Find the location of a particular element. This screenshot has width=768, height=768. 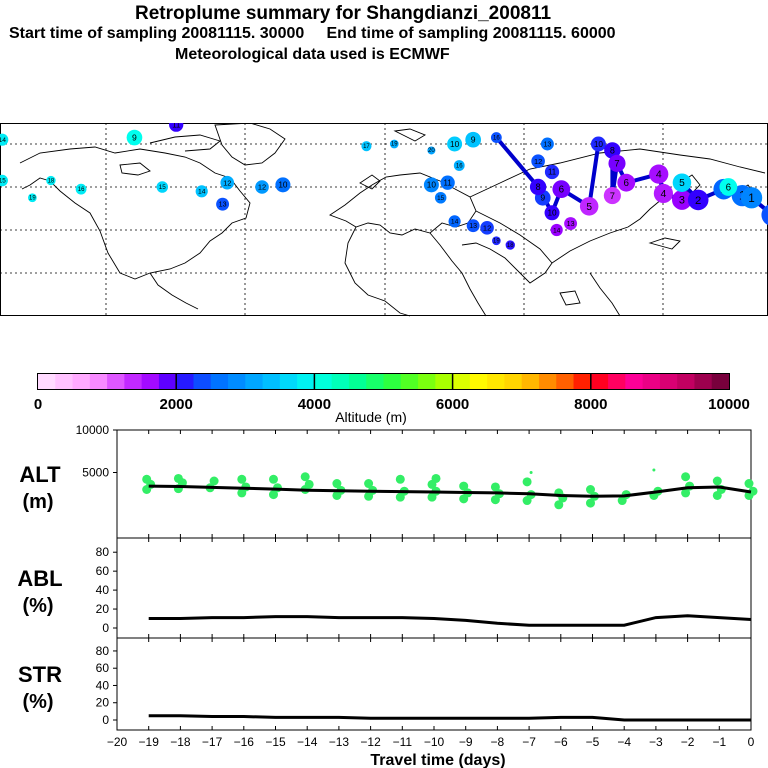

colorbar-tick-label: 4000 is located at coordinates (314, 404).